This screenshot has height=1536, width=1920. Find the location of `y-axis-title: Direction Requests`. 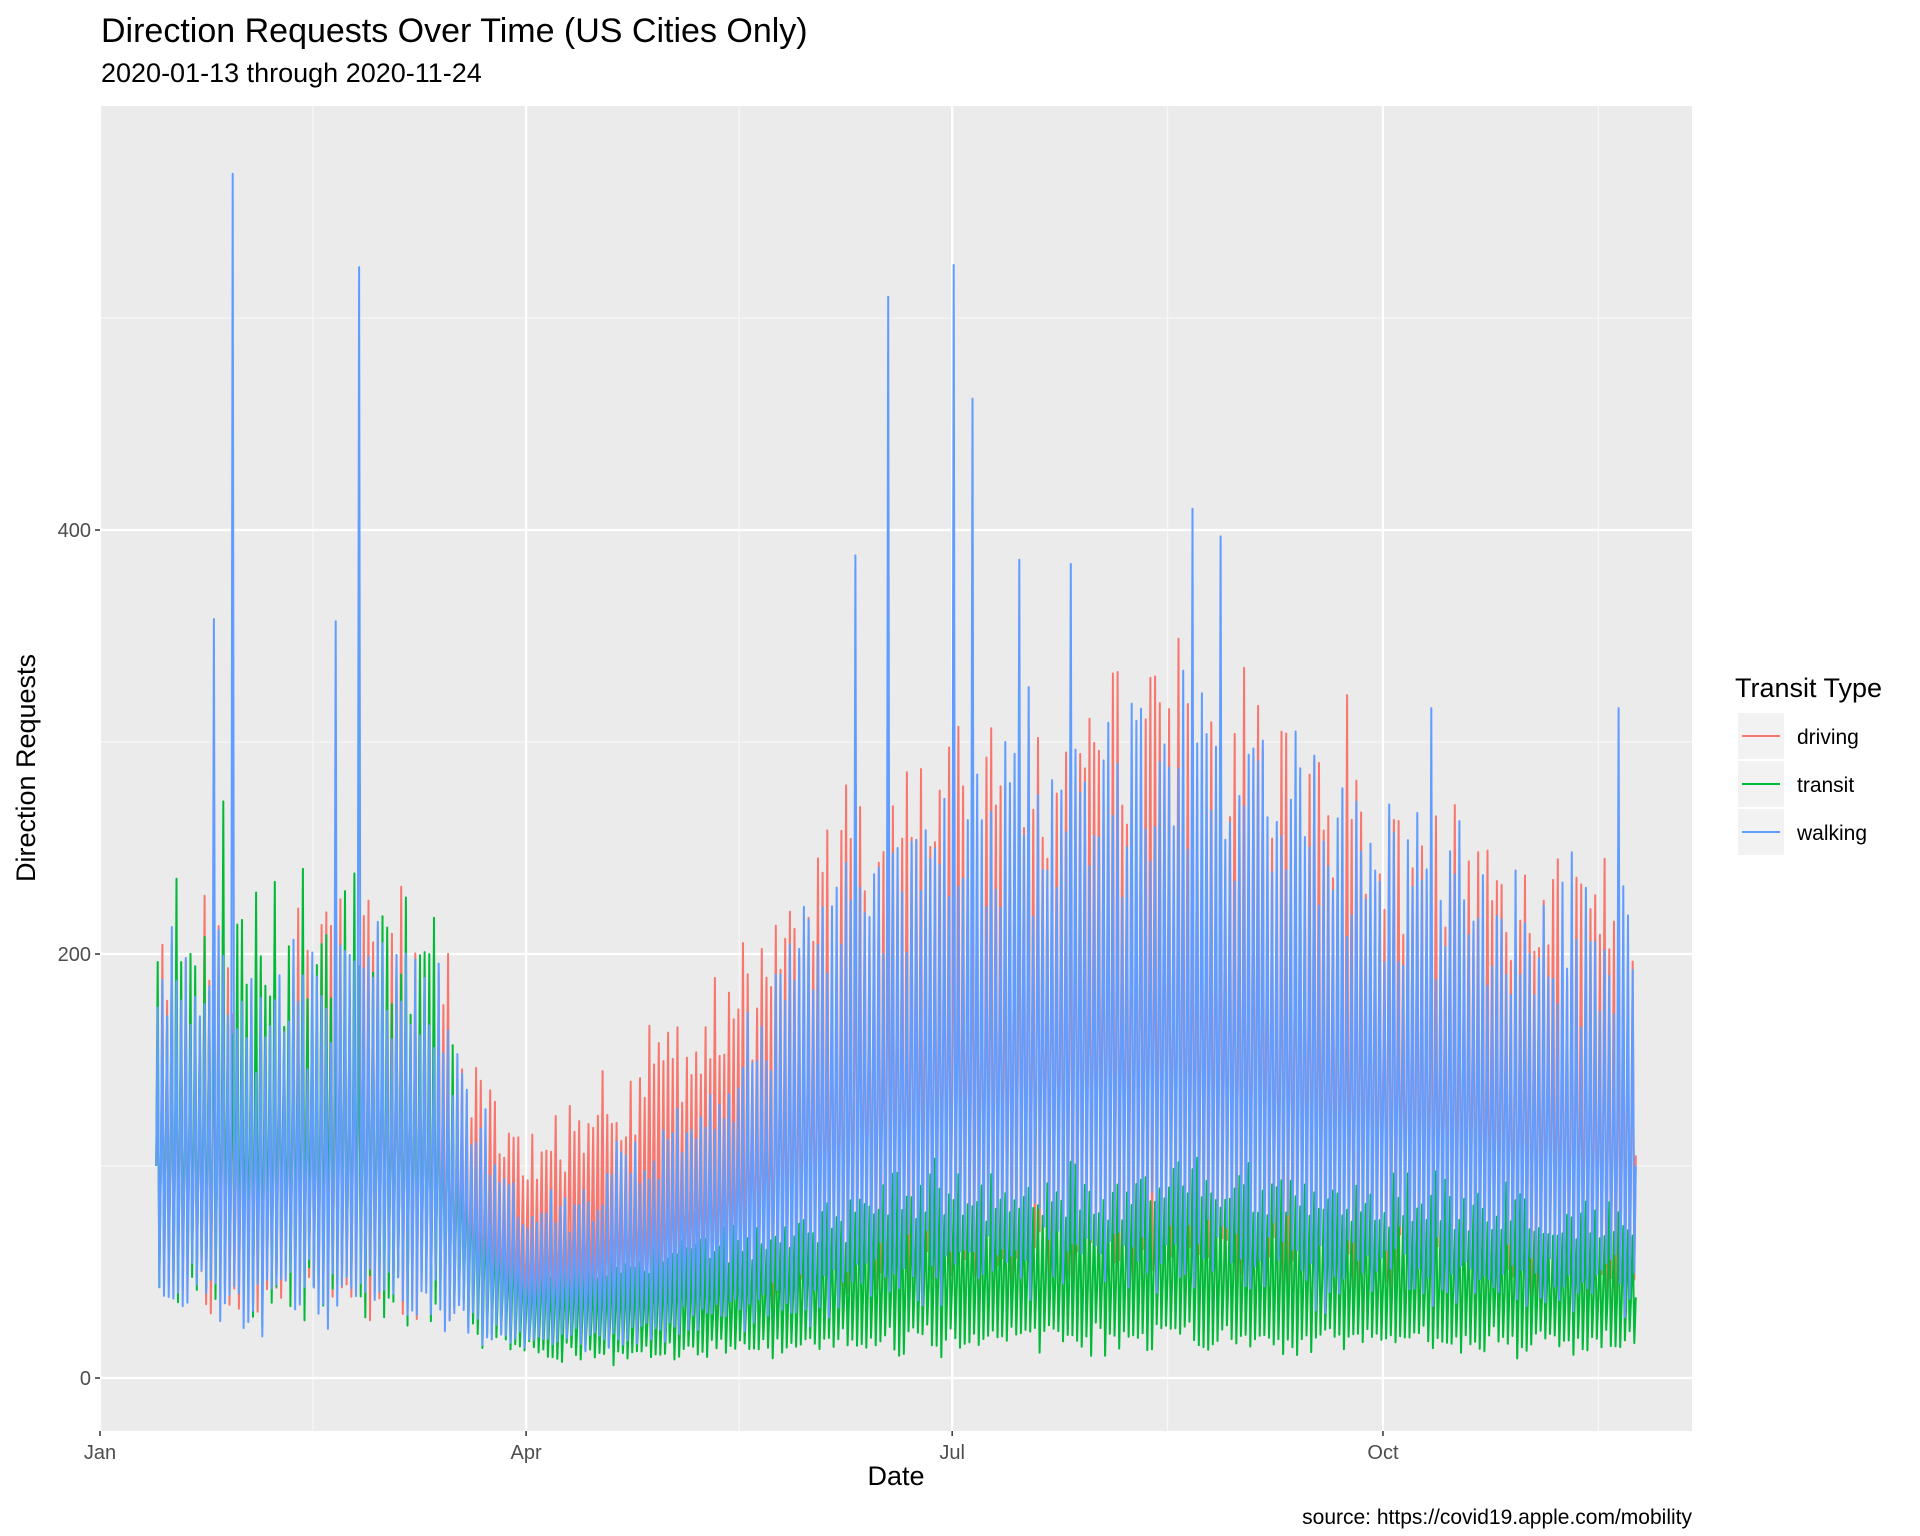

y-axis-title: Direction Requests is located at coordinates (26, 768).